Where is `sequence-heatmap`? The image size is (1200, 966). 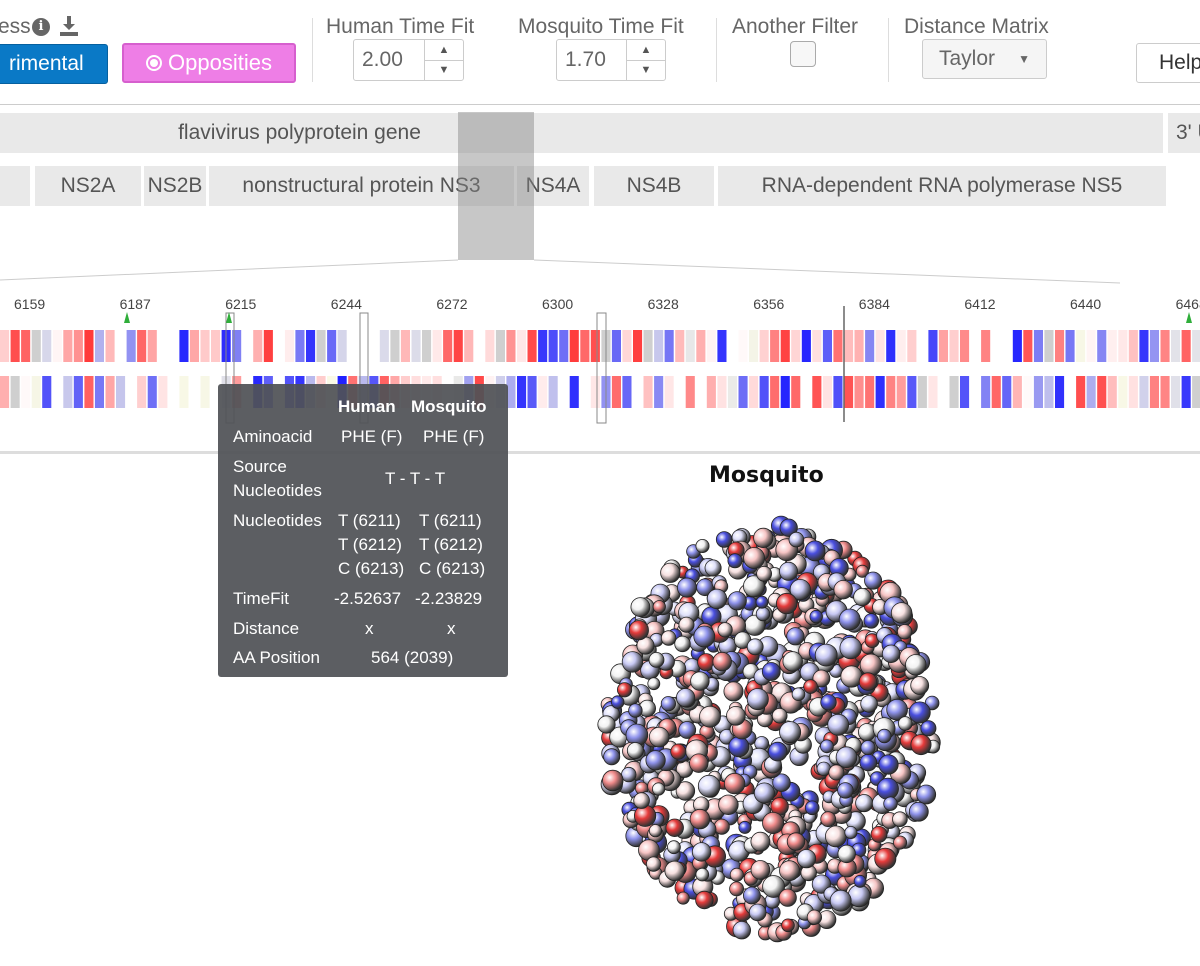 sequence-heatmap is located at coordinates (600, 368).